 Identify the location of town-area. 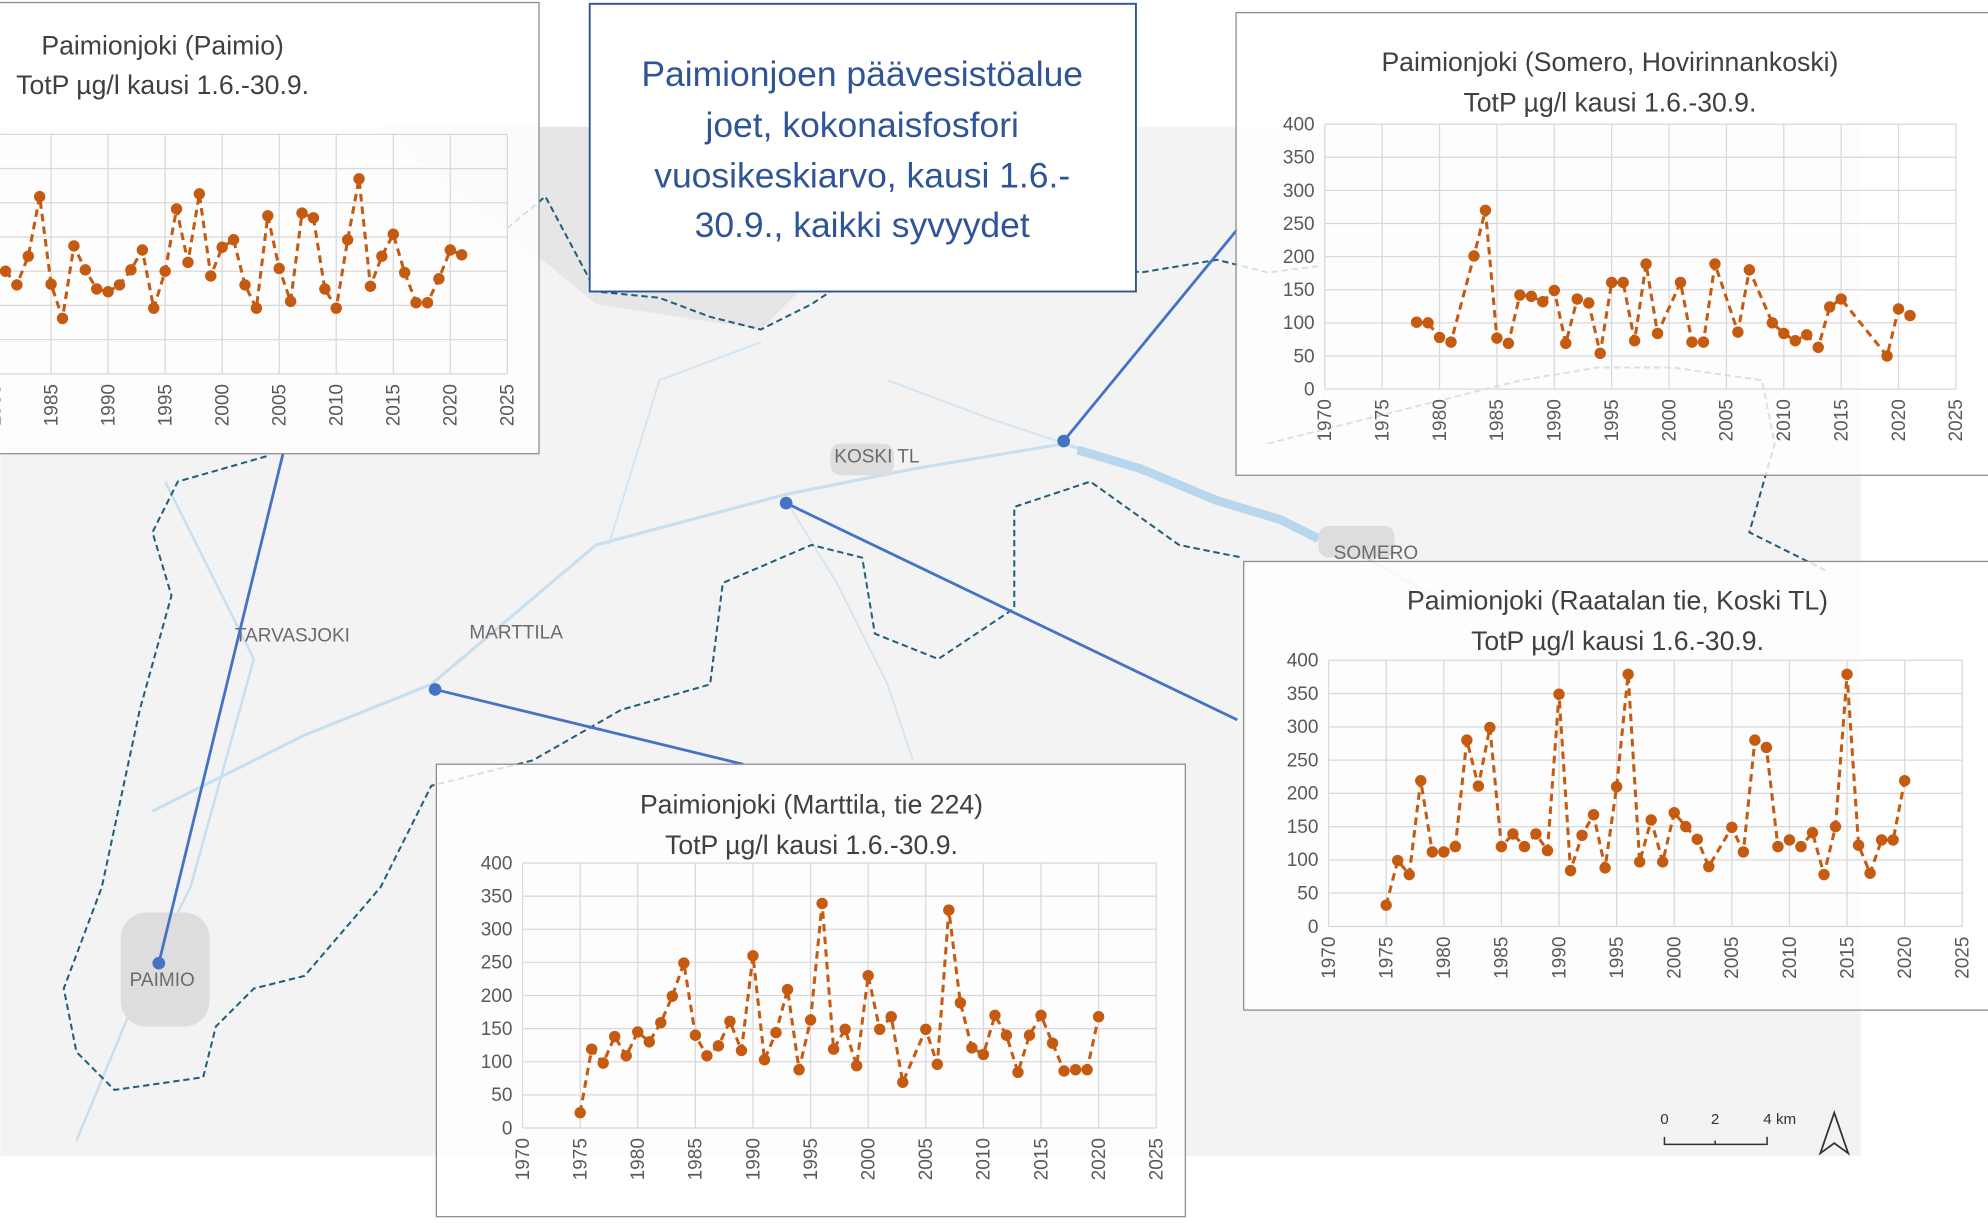
(862, 459).